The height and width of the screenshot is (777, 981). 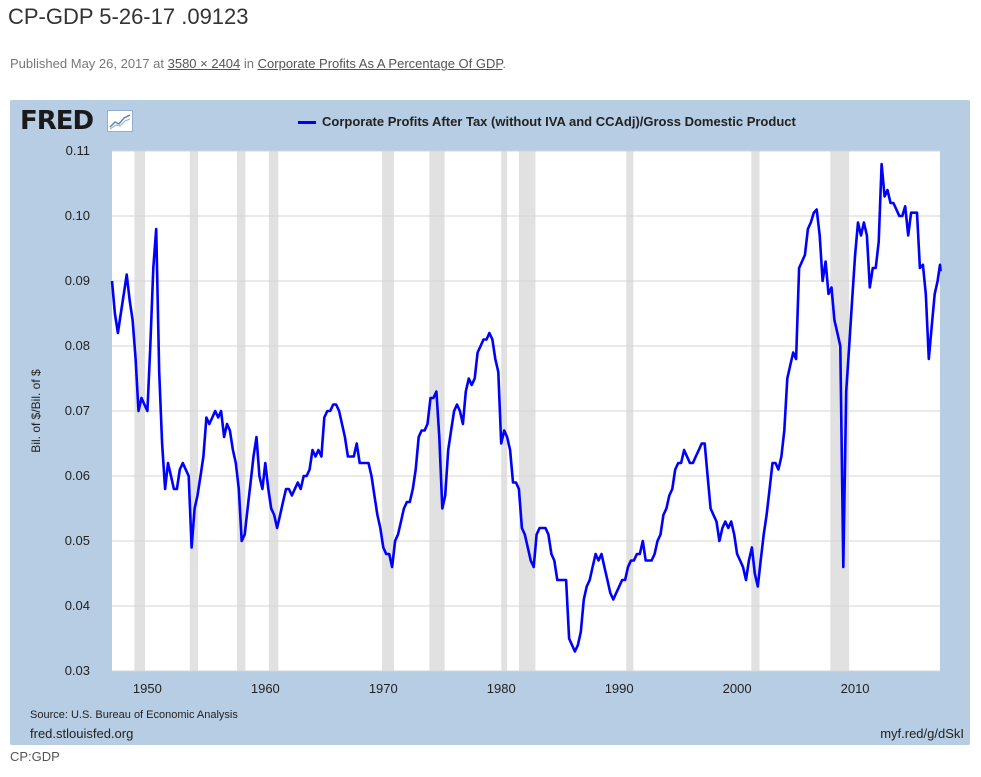 What do you see at coordinates (36, 411) in the screenshot?
I see `y-axis-label: Bil. of $/Bil. of $` at bounding box center [36, 411].